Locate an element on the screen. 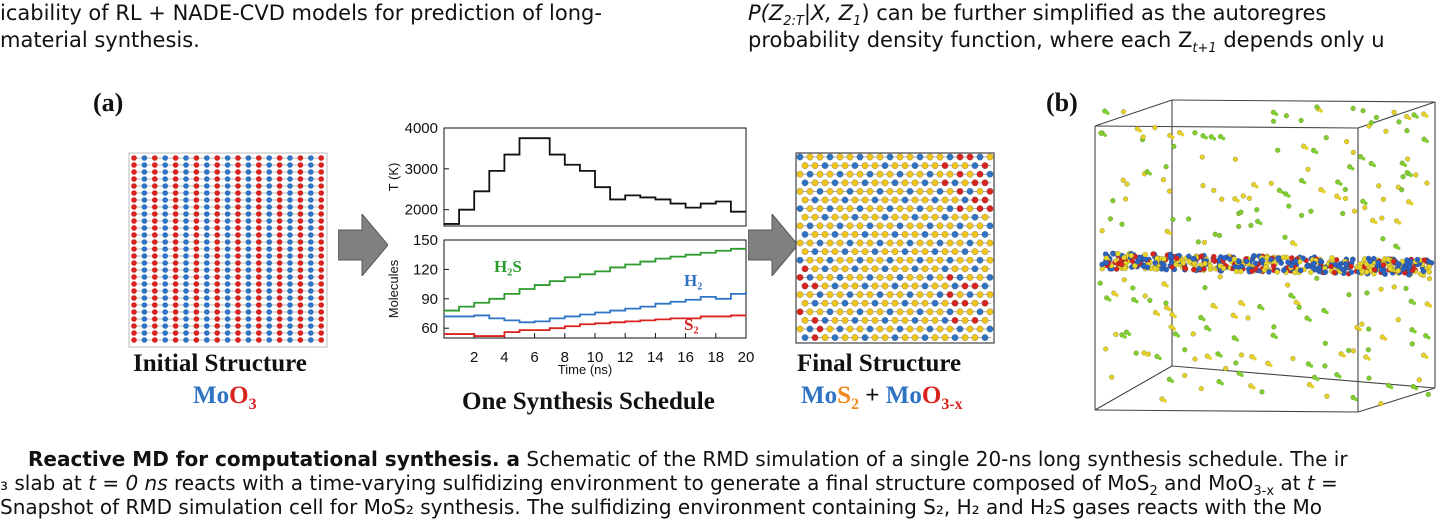 This screenshot has height=519, width=1441. series-label-1: H₂ is located at coordinates (693, 280).